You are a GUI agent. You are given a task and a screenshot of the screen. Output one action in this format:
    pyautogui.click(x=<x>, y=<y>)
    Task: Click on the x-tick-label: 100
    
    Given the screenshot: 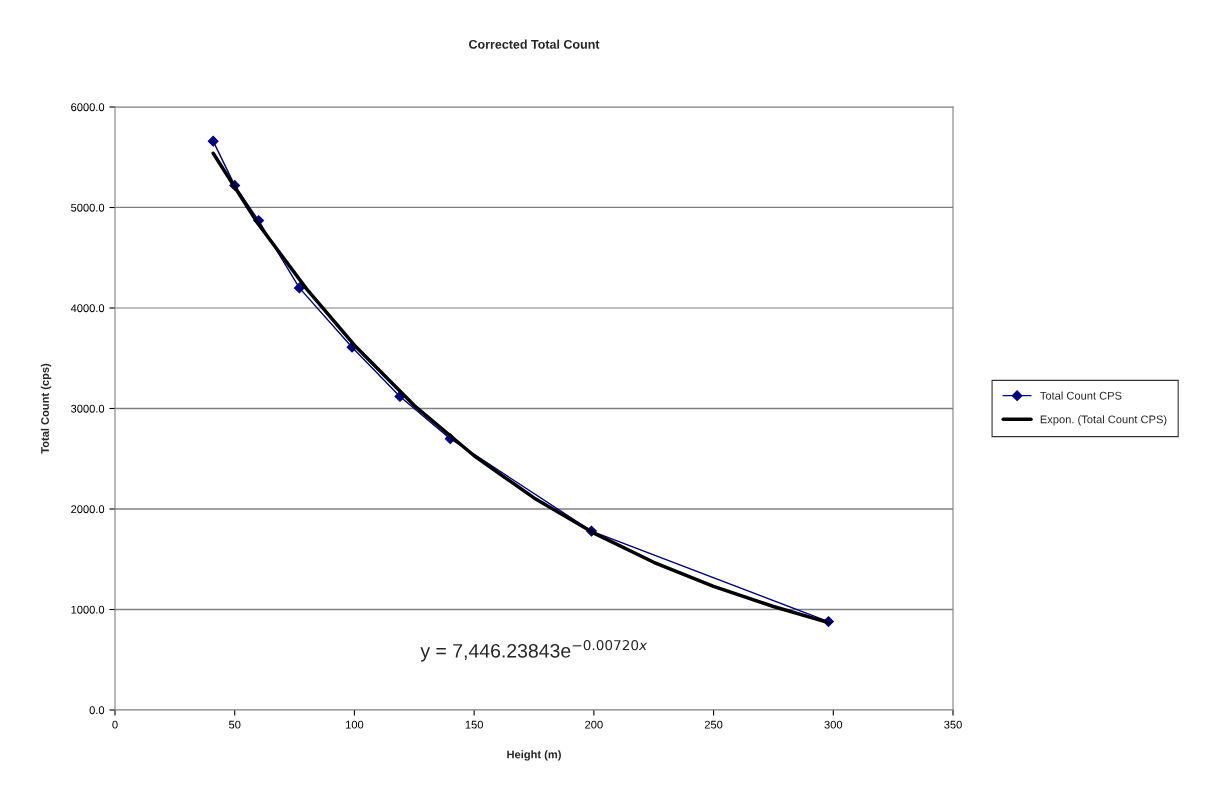 What is the action you would take?
    pyautogui.click(x=355, y=724)
    